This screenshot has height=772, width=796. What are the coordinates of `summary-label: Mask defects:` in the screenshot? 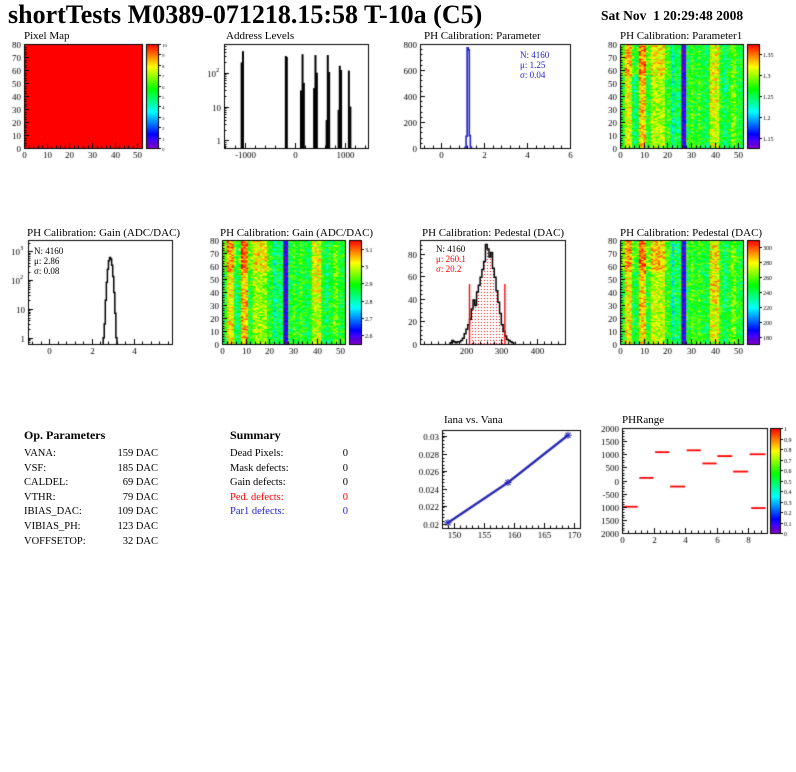 It's located at (259, 468).